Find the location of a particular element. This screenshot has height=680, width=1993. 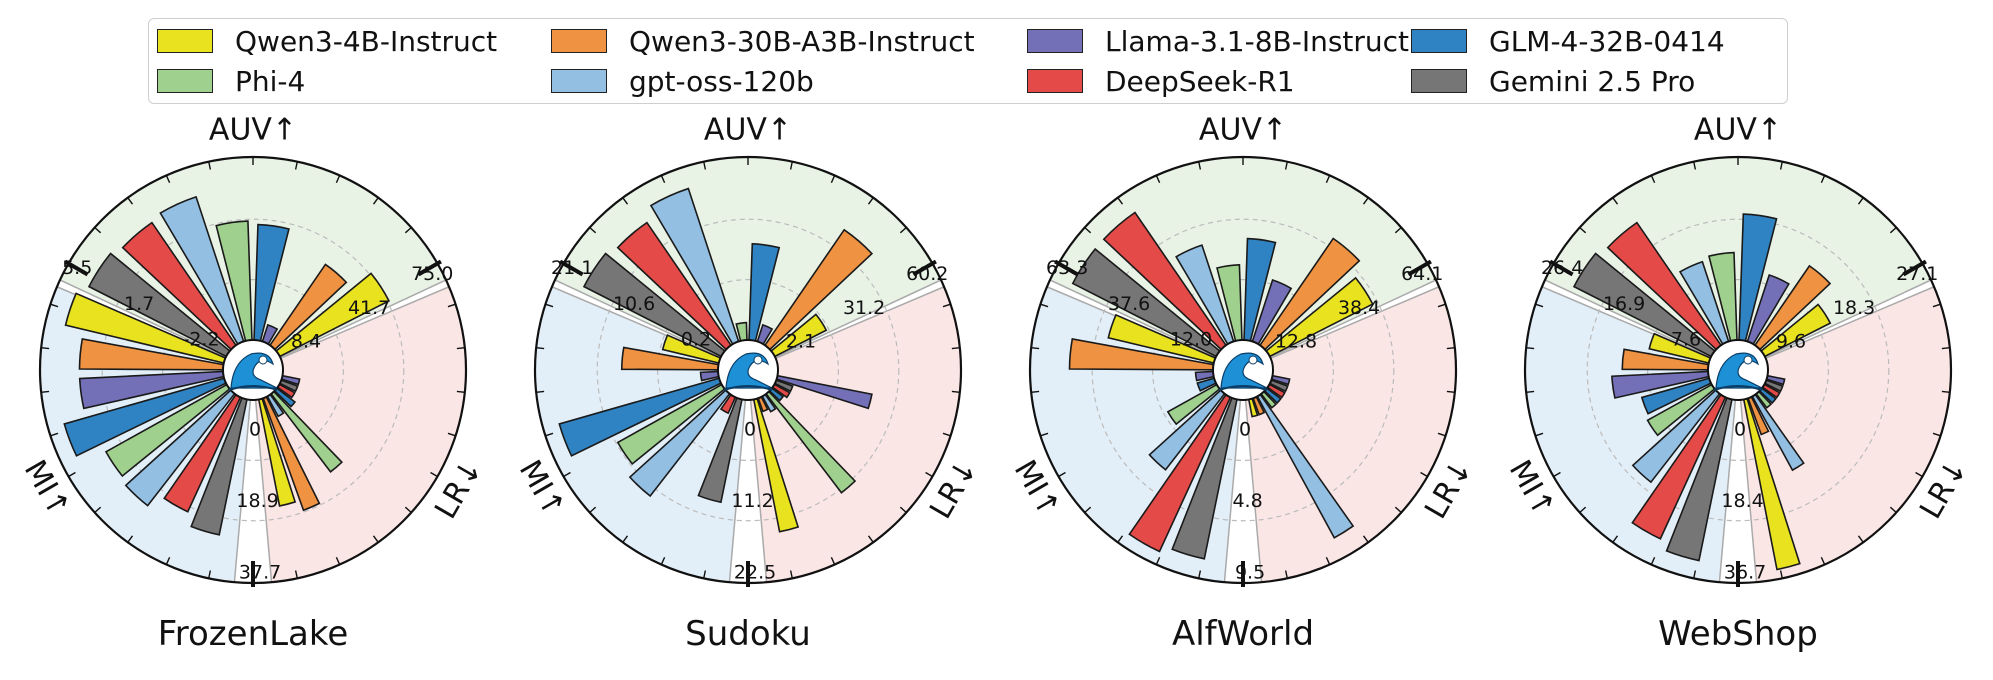

legend-label: Llama-3.1-8B-Instruct is located at coordinates (1257, 41).